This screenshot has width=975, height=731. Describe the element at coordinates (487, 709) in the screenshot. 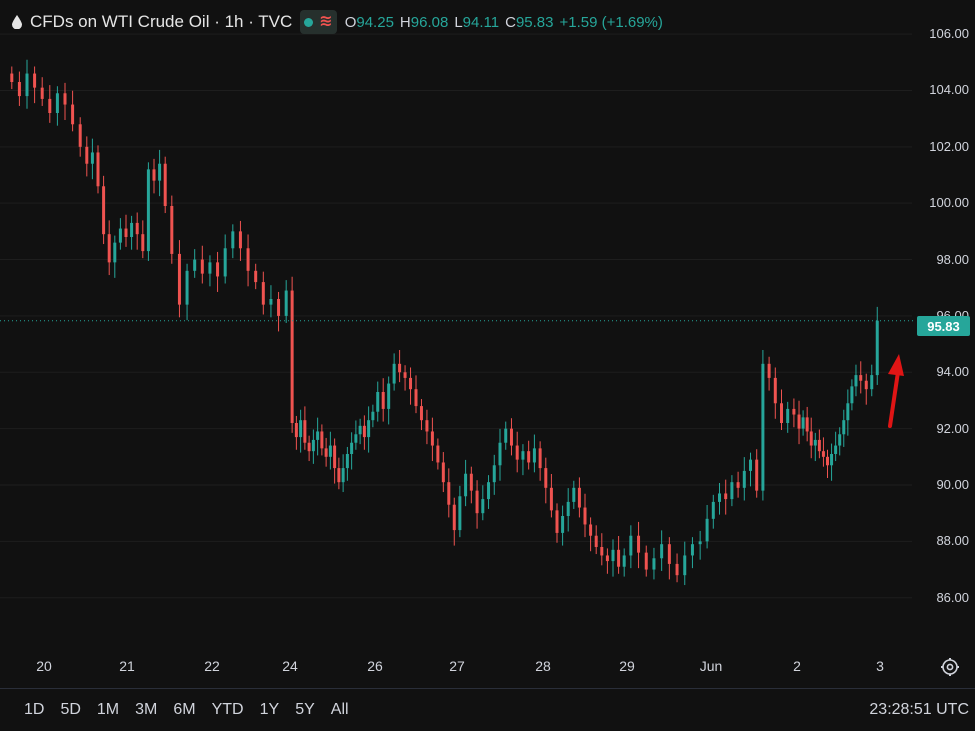

I see `bottom-toolbar: 1D 5D 1M 3M 6M YTD 1Y 5Y All 23:28:51 UTC` at that location.